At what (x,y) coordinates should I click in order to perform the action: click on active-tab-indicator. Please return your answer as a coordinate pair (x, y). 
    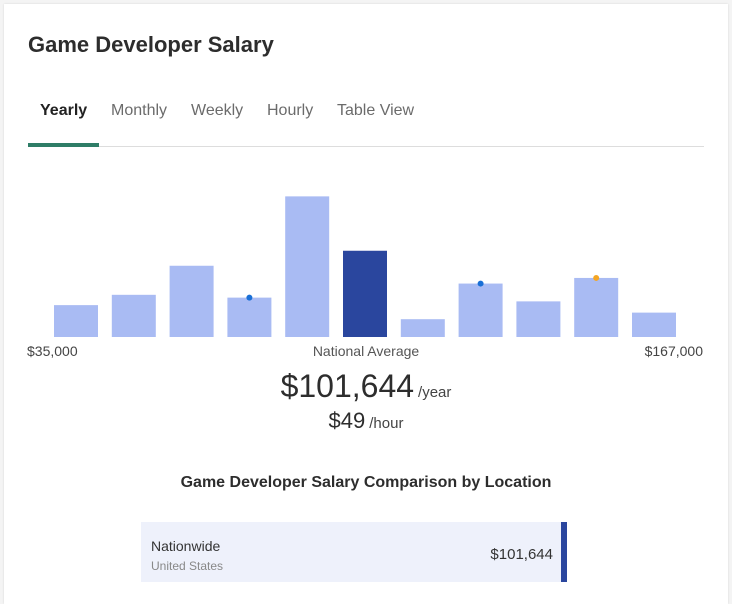
    Looking at the image, I should click on (63, 145).